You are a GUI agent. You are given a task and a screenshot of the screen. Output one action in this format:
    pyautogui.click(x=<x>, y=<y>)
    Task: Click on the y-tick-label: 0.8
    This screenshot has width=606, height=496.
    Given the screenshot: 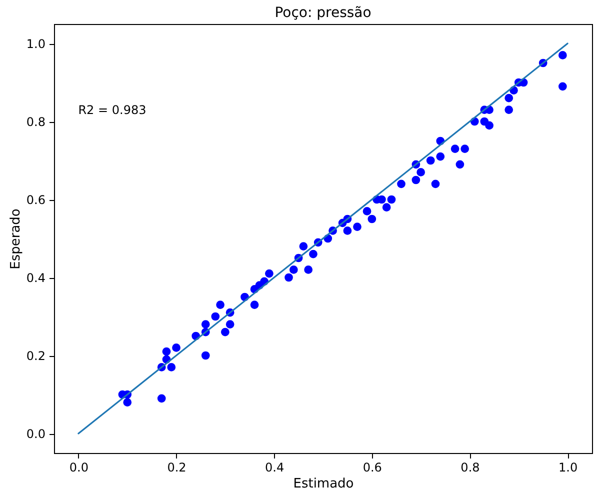 What is the action you would take?
    pyautogui.click(x=36, y=122)
    